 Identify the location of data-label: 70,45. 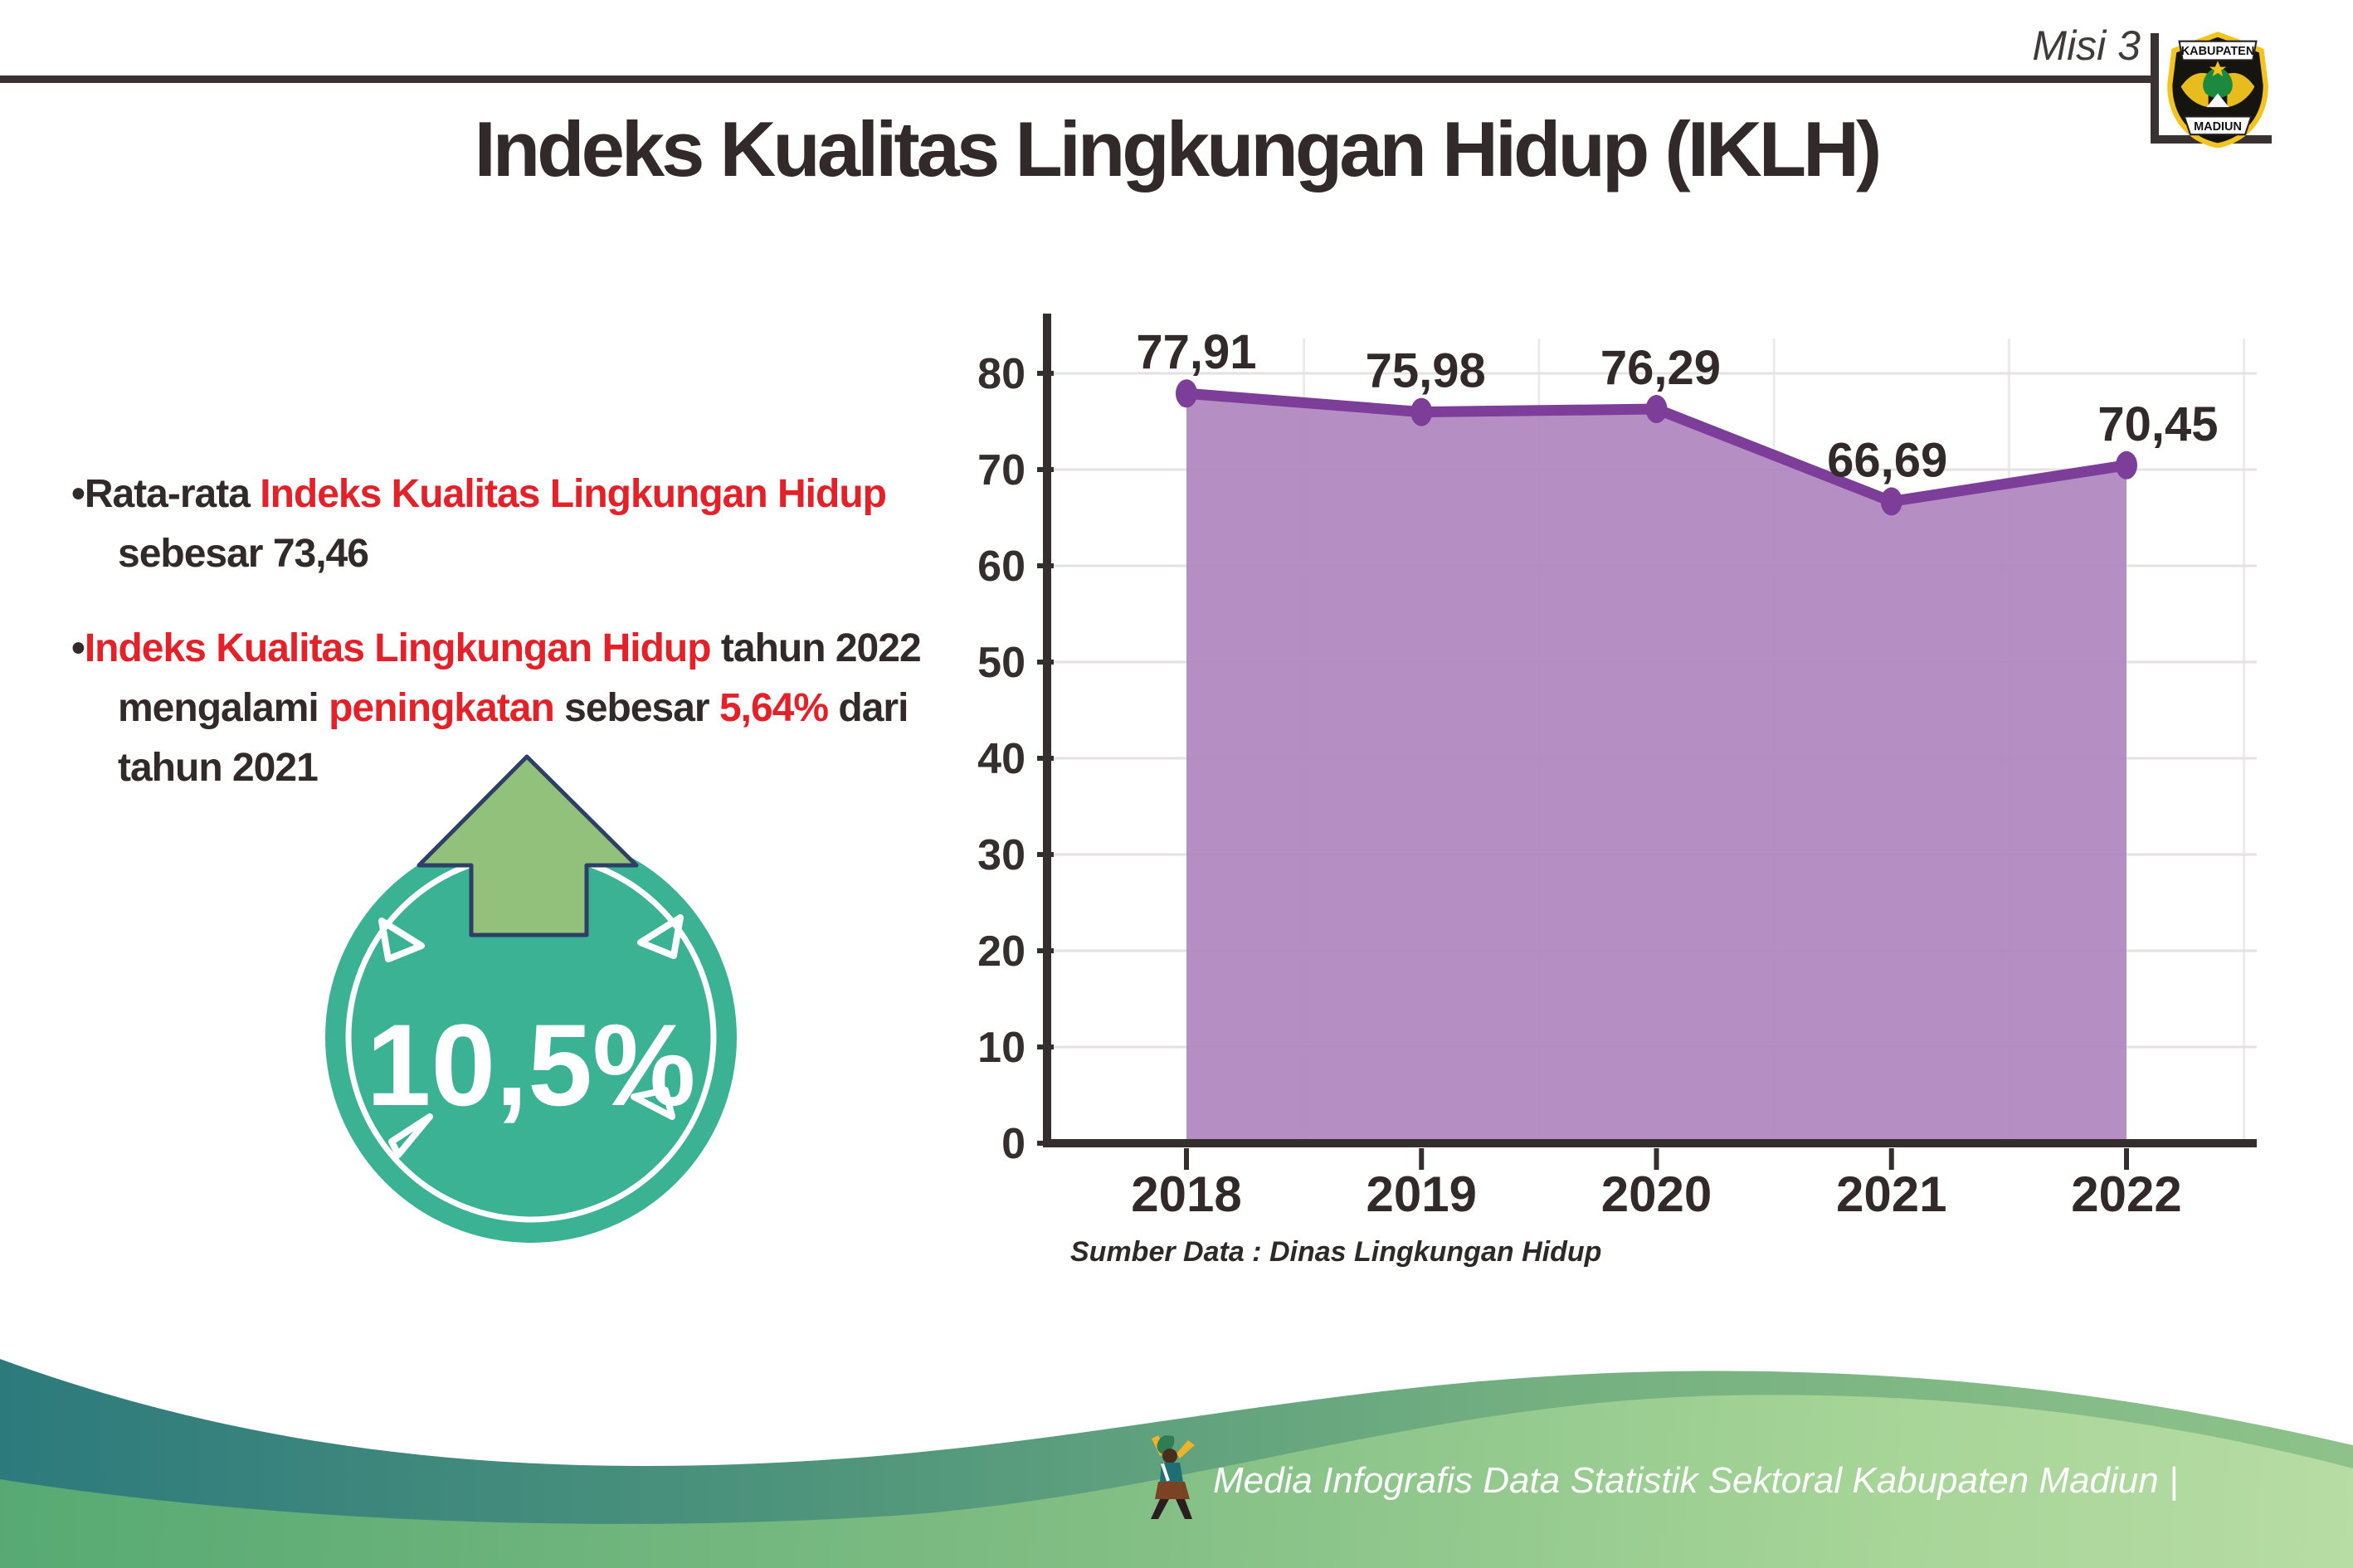
(2157, 424).